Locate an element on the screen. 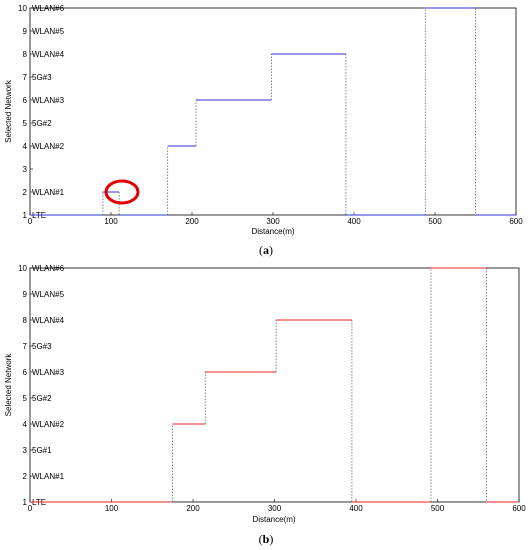 This screenshot has width=532, height=550. x-tick-label-a: 500 is located at coordinates (435, 221).